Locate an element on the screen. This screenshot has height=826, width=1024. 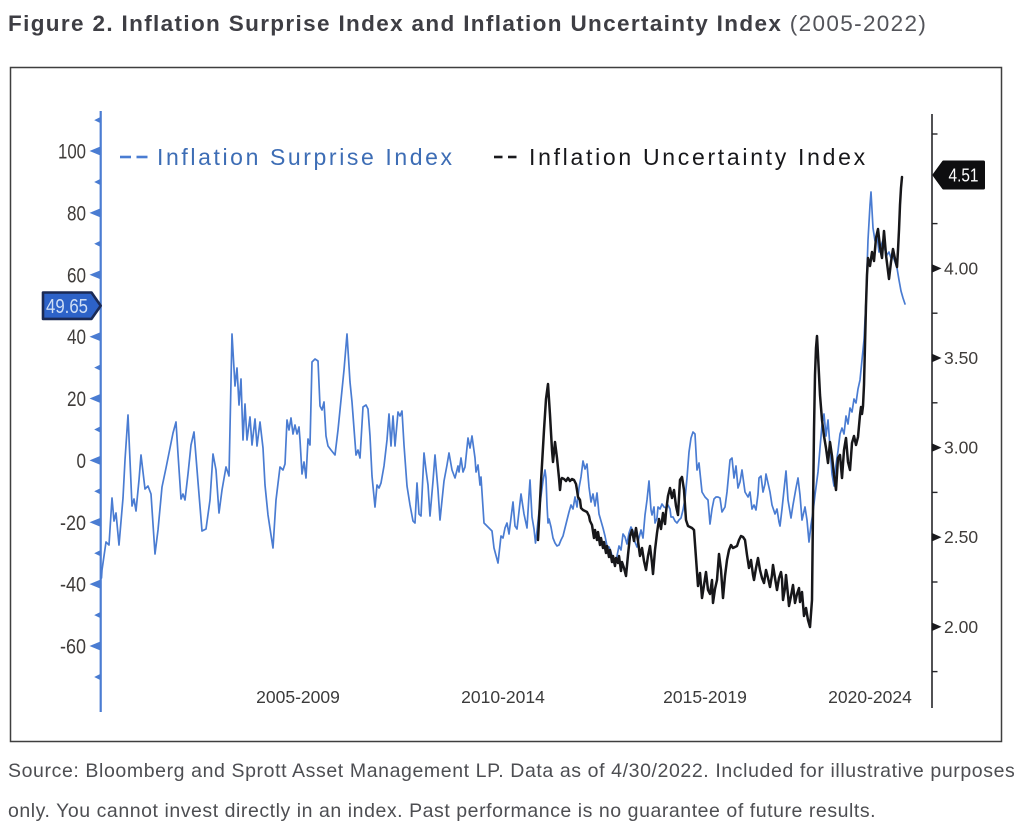
svg-text: Inflation Uncertainty Index is located at coordinates (698, 157).